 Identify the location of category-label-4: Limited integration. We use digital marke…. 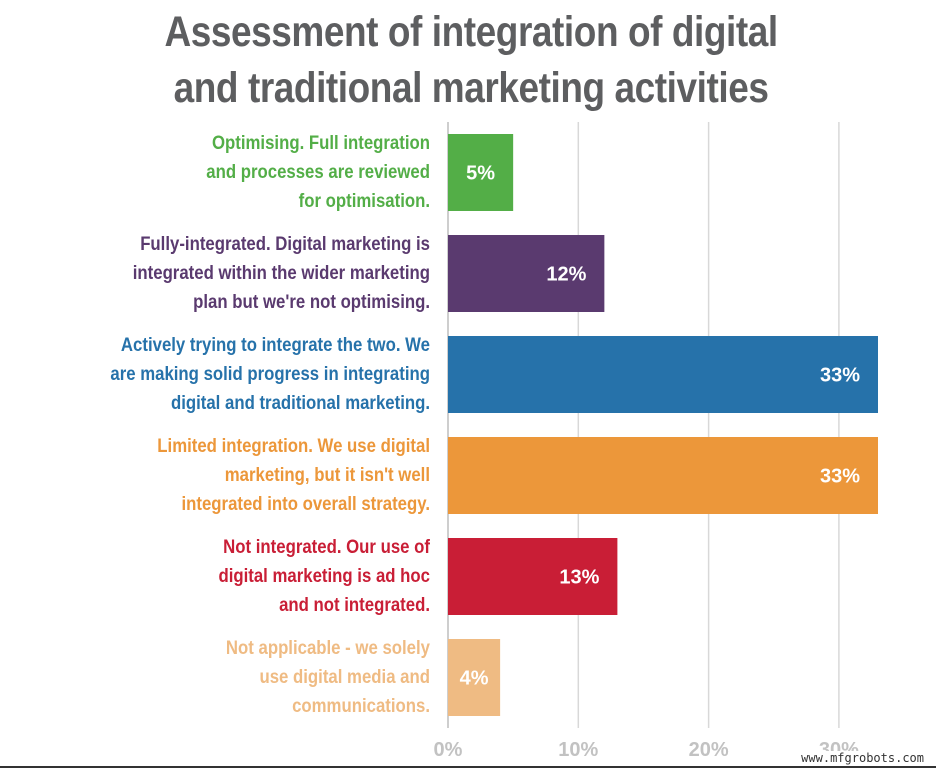
(215, 475).